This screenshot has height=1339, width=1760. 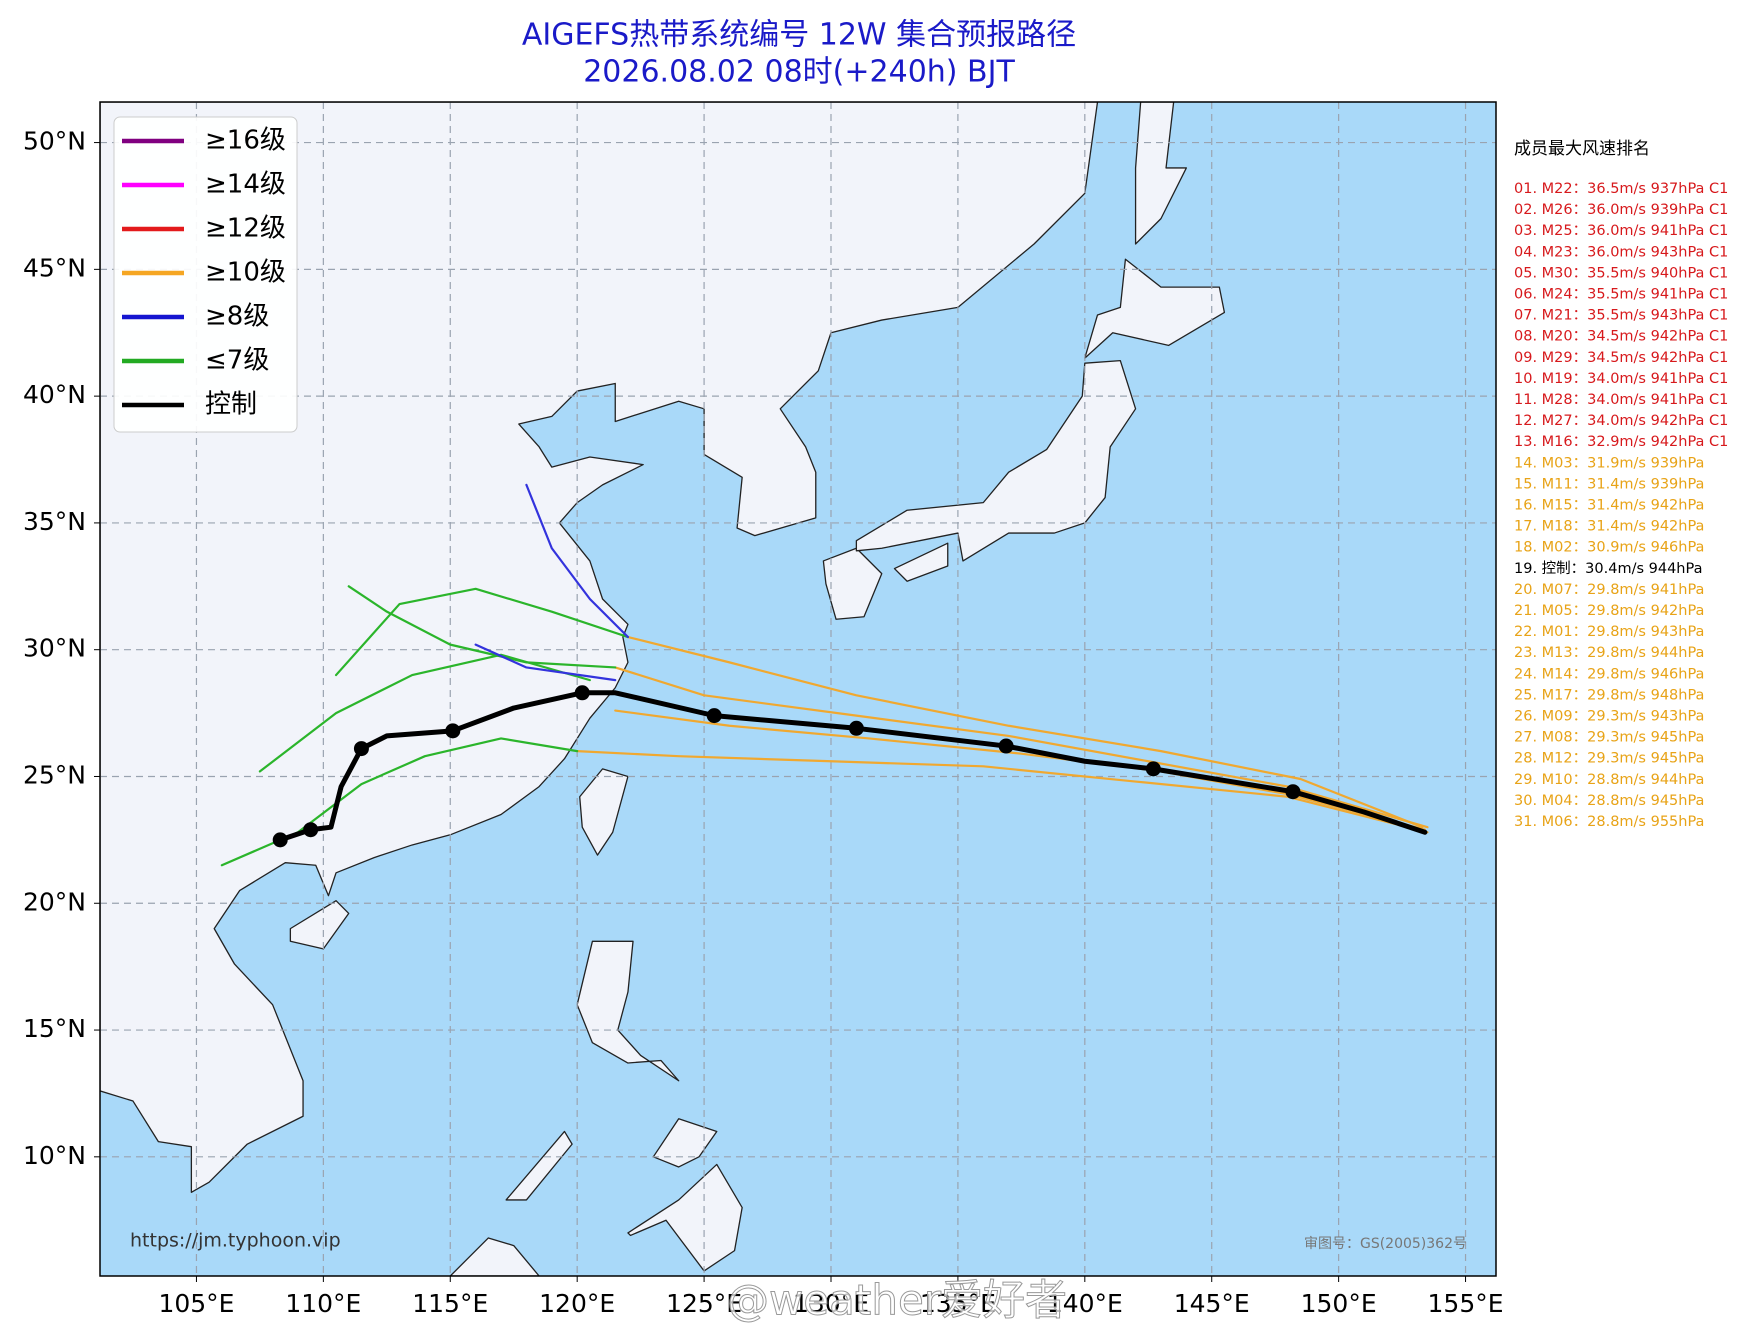 I want to click on legend-label: 控制, so click(x=231, y=405).